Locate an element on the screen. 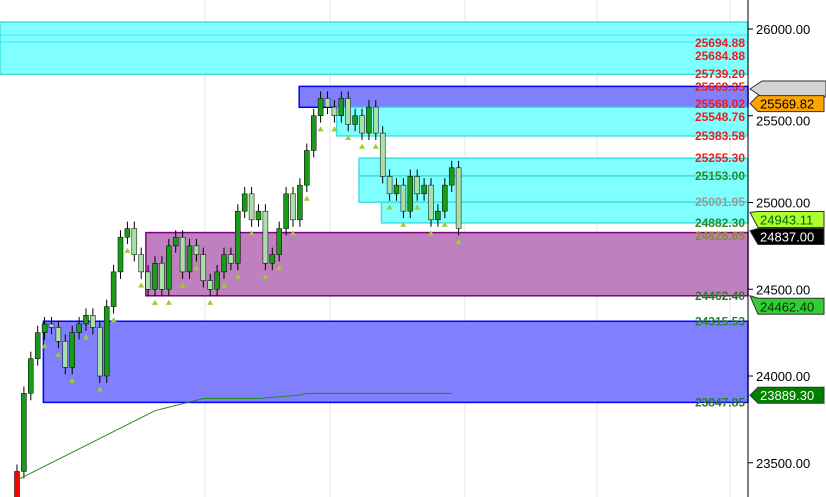 Image resolution: width=826 pixels, height=497 pixels. price-tag-label: 24837.00 is located at coordinates (787, 237).